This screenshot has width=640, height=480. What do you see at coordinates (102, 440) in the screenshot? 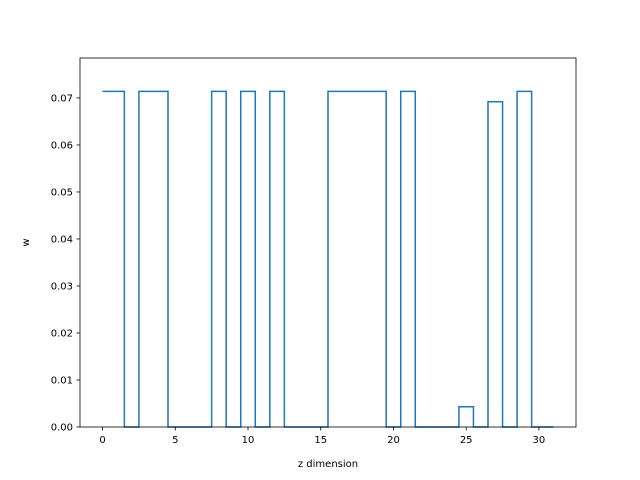
I see `x-tick-label: 0` at bounding box center [102, 440].